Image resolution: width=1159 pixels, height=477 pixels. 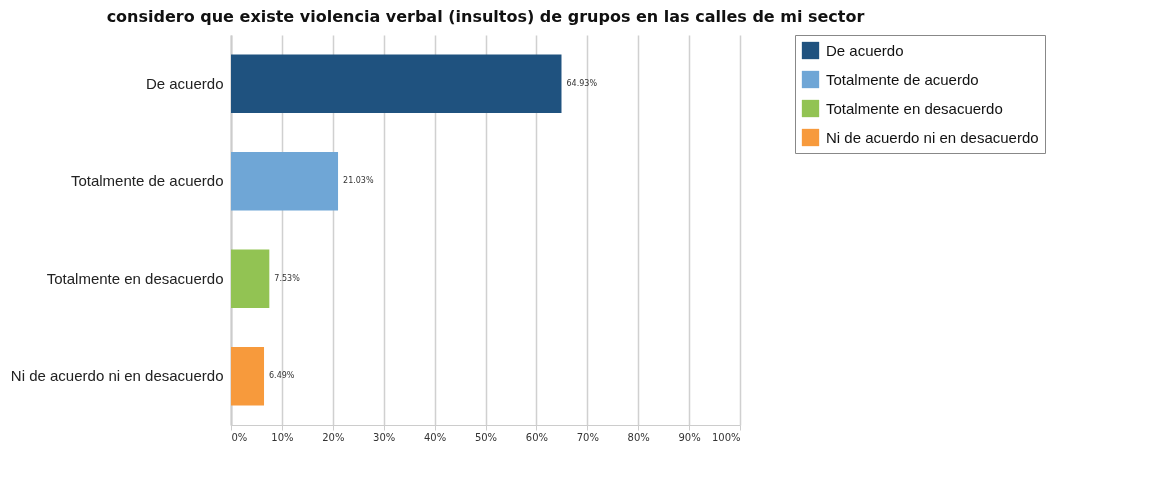 I want to click on chart-title: considero que existe violencia verbal (insultos) de grupos en las calles de mi sector, so click(x=485, y=16).